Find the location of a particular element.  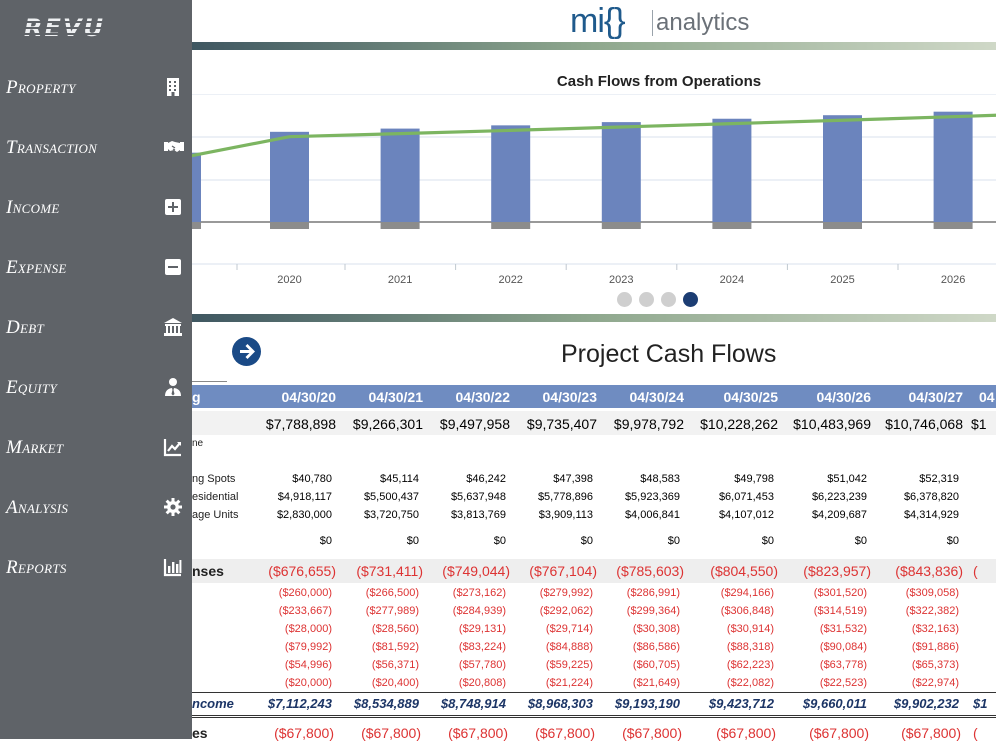

table-cell: ($785,603) is located at coordinates (650, 571).